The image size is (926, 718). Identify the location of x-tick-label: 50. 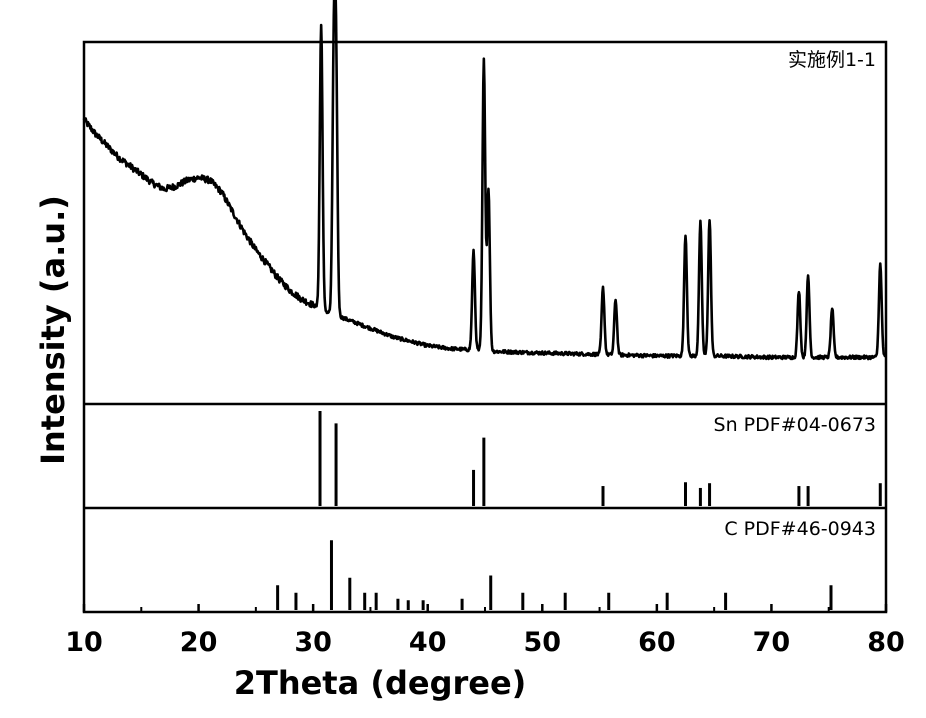
(542, 642).